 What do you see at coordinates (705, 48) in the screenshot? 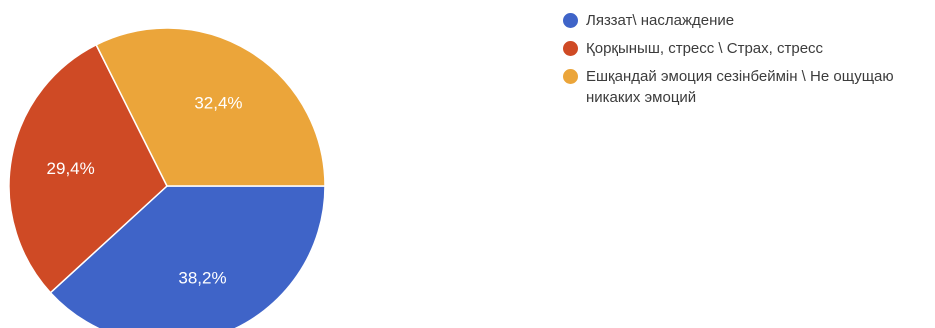
I see `legend-label-fear-stress: Қорқыныш, стресс \ Страх, стресс` at bounding box center [705, 48].